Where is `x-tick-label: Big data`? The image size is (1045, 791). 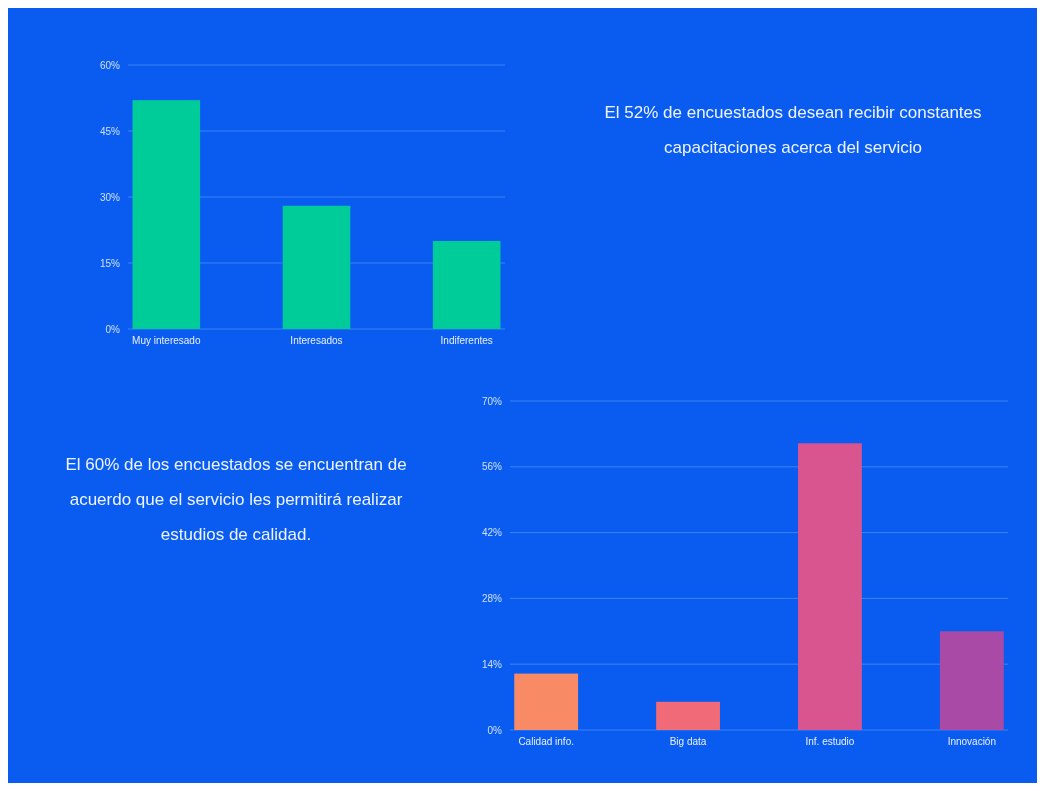 x-tick-label: Big data is located at coordinates (688, 741).